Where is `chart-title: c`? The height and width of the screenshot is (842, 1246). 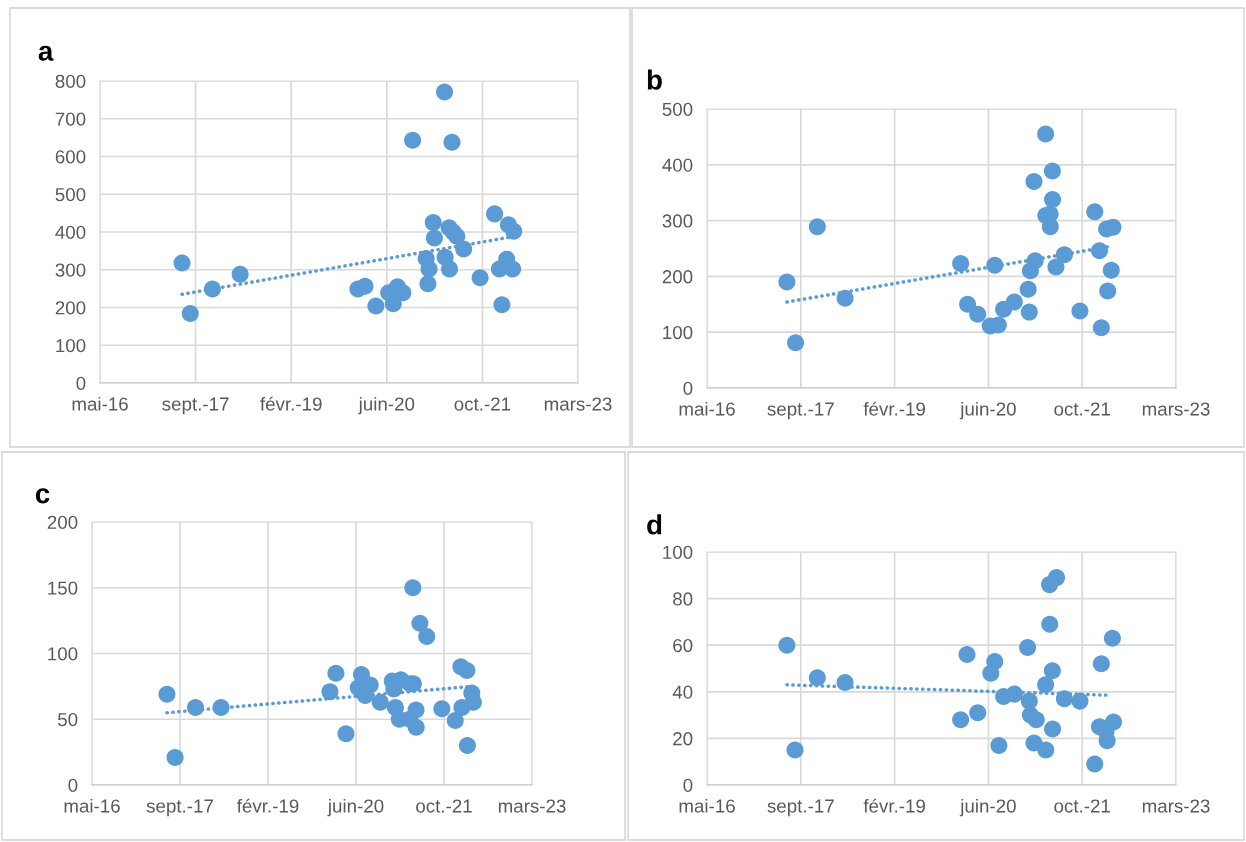
chart-title: c is located at coordinates (42, 496).